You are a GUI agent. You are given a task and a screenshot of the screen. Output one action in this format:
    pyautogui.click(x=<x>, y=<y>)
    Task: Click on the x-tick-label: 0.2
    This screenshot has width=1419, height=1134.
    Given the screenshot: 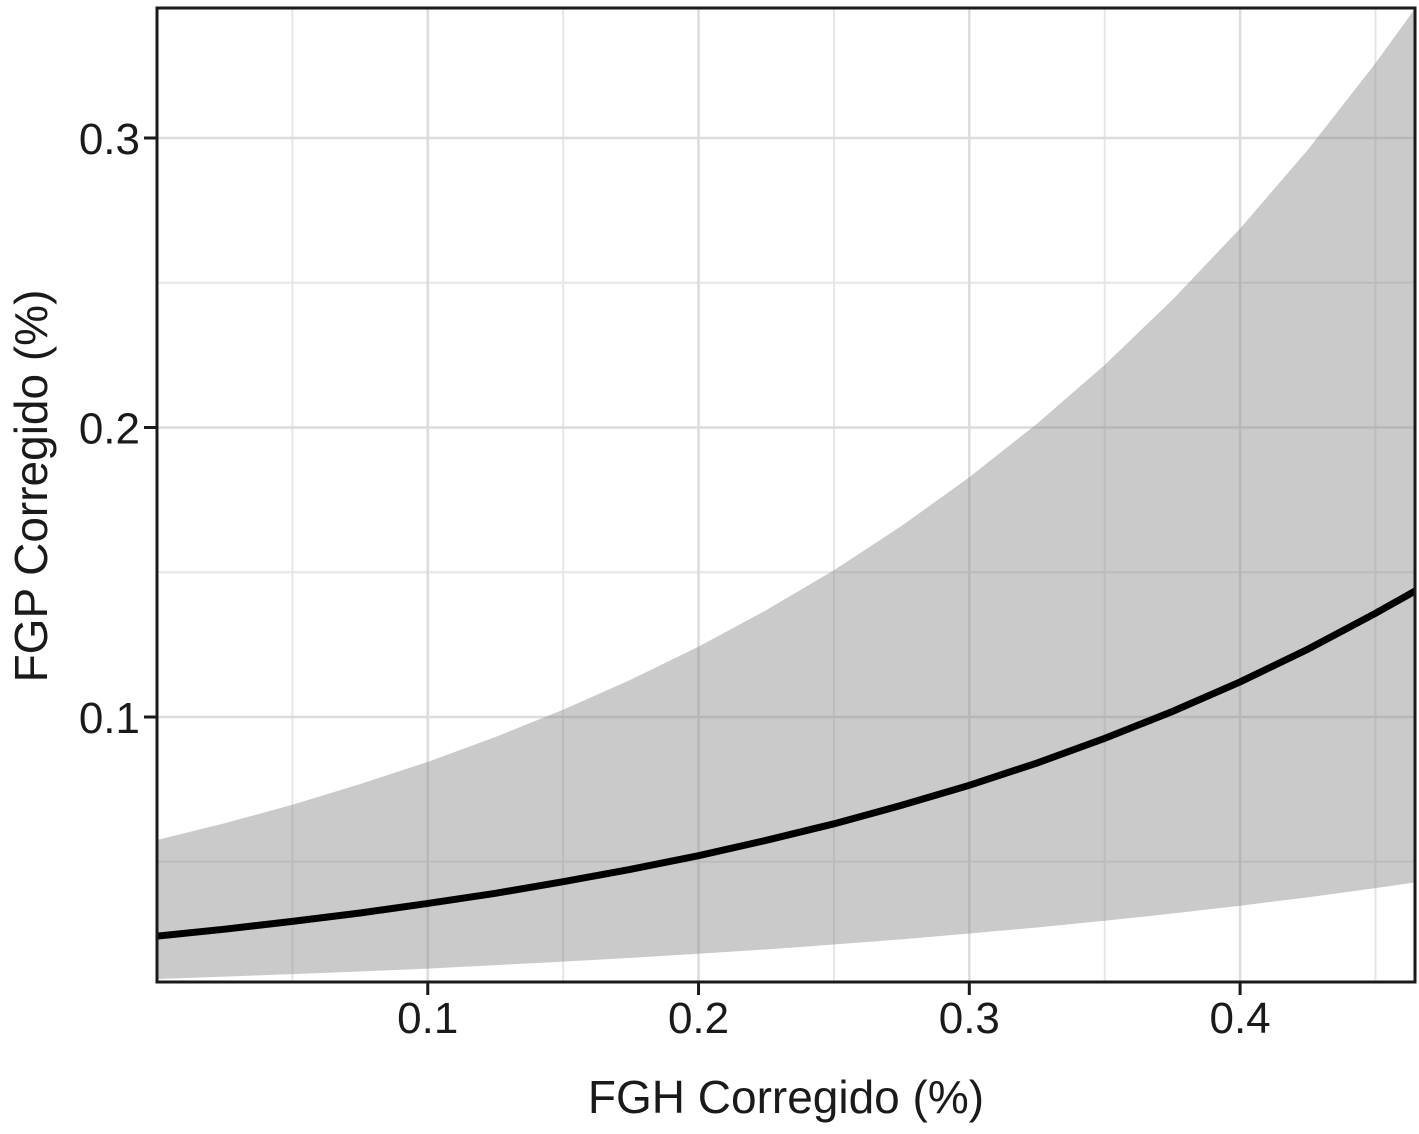 What is the action you would take?
    pyautogui.click(x=698, y=1018)
    